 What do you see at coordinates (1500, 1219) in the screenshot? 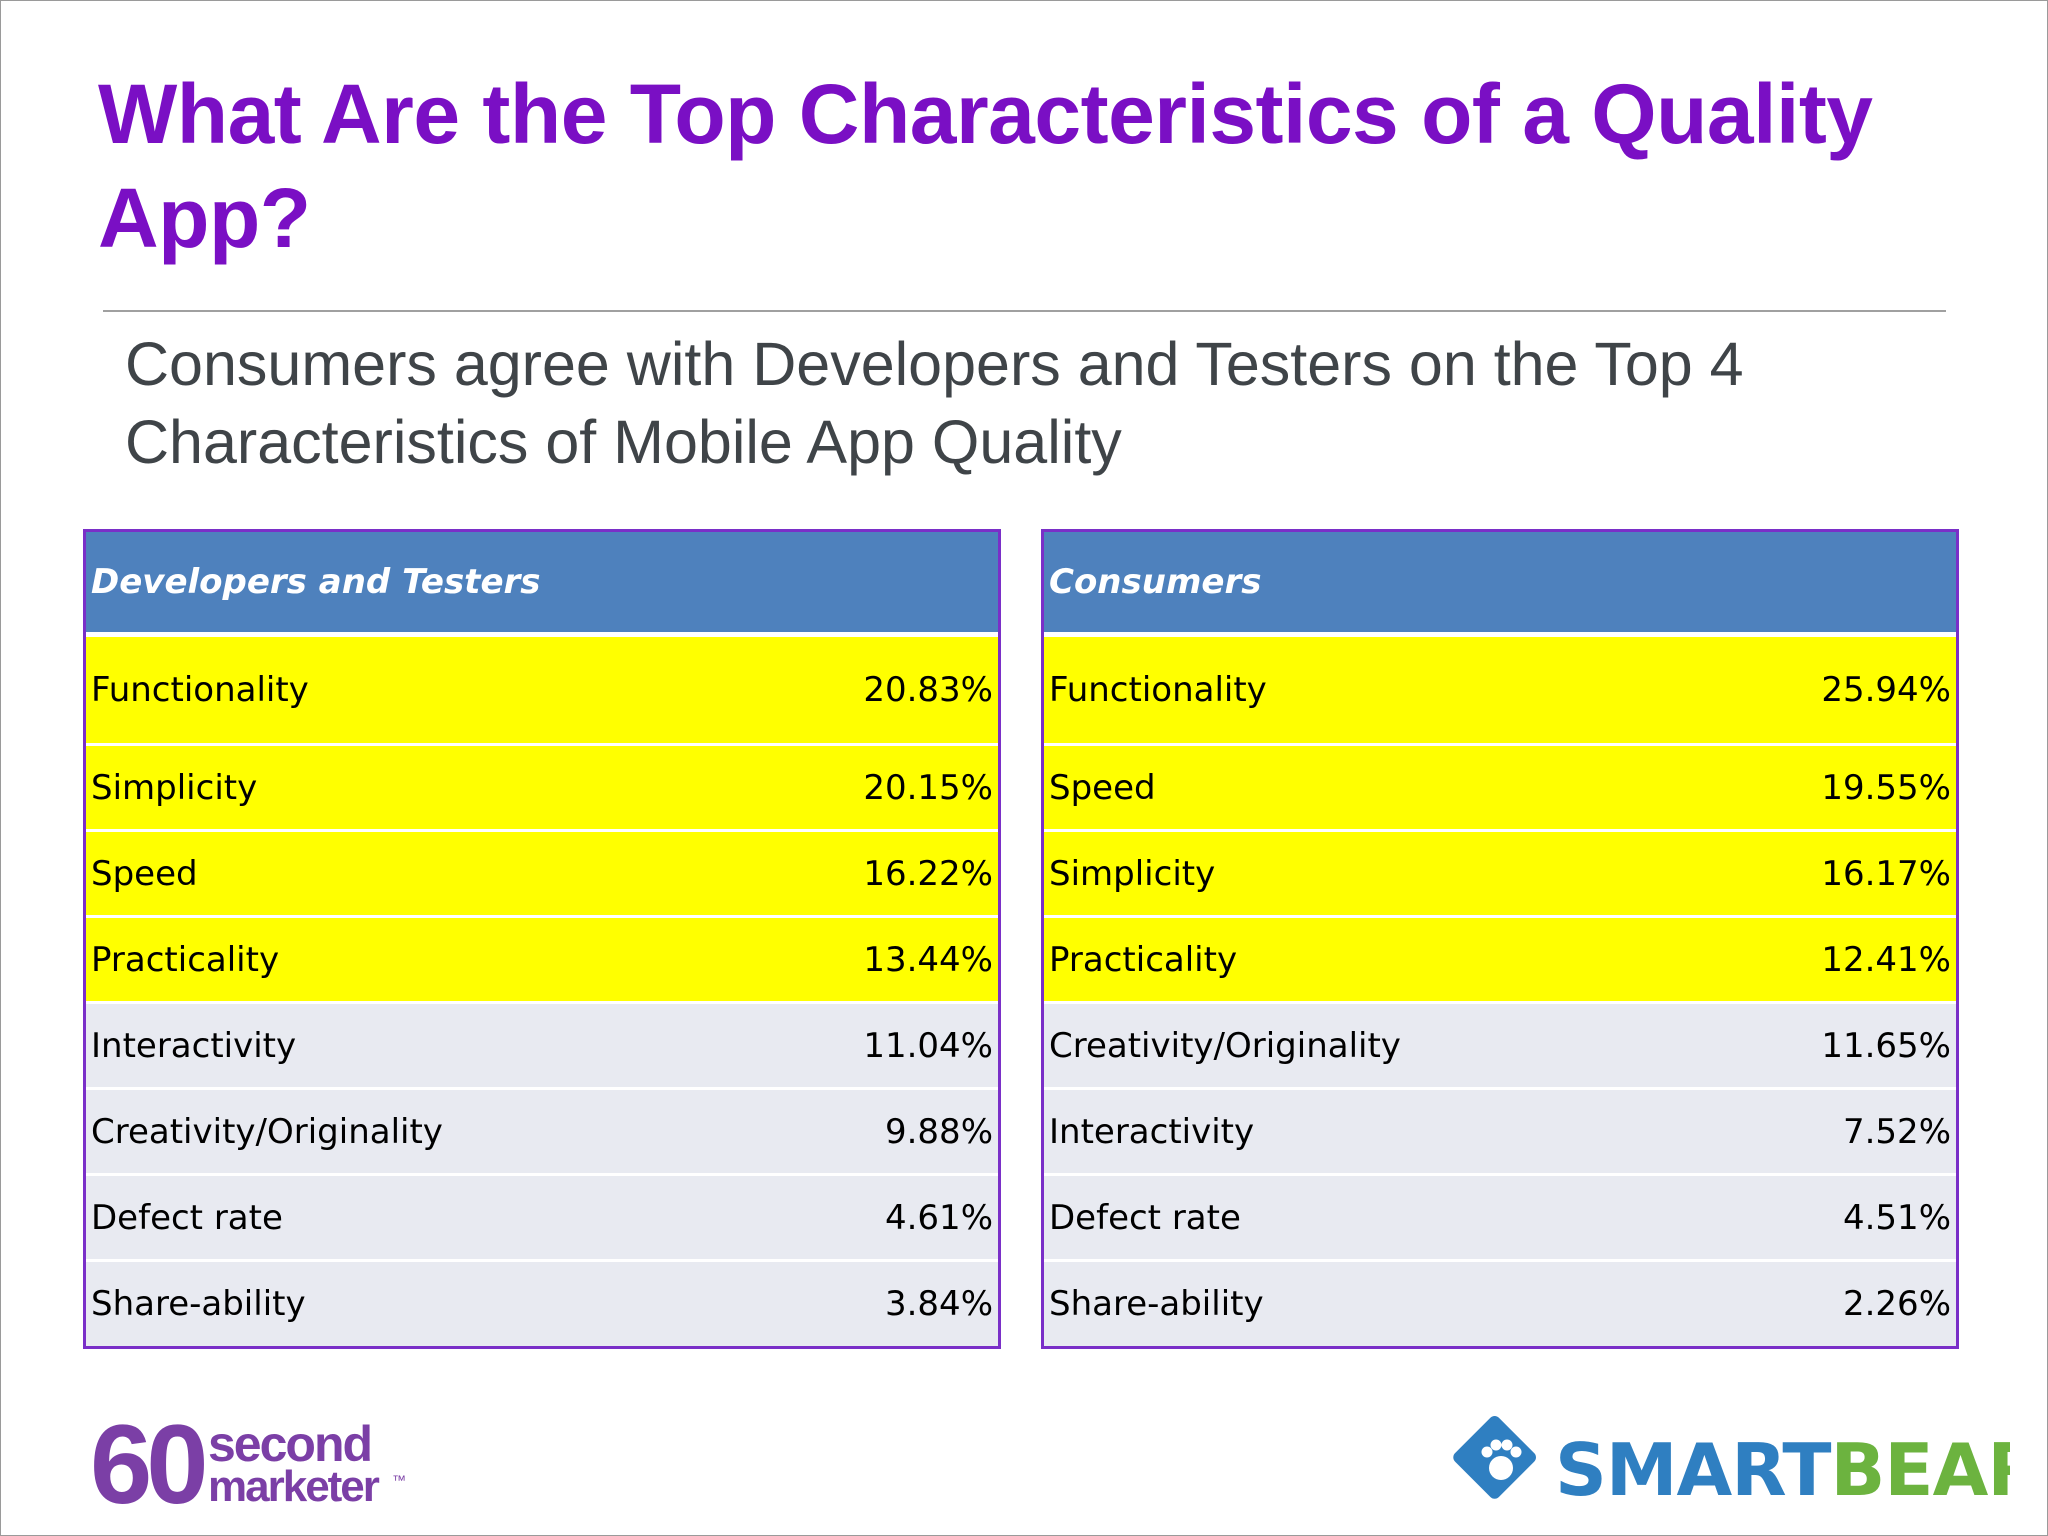
I see `table-row: Defect rate 4.51%` at bounding box center [1500, 1219].